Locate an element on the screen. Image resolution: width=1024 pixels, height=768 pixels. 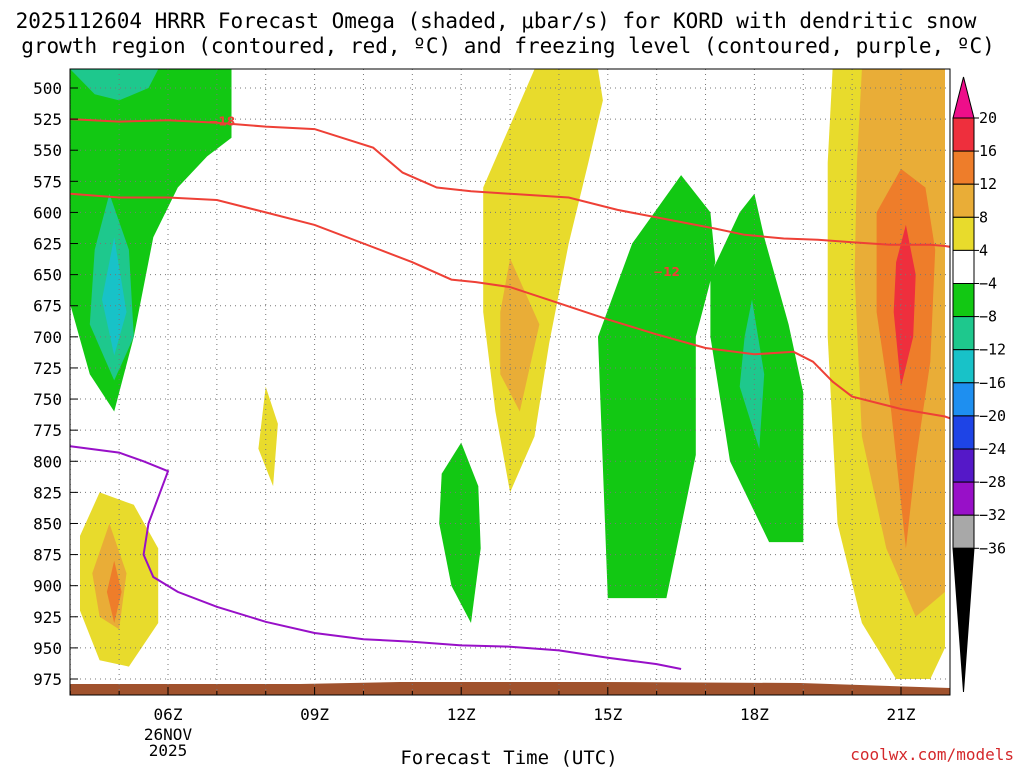
x-axis-label: Forecast Time (UTC) is located at coordinates (508, 757).